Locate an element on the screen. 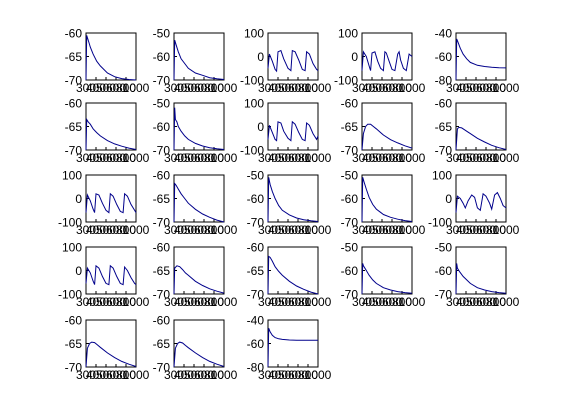 Image resolution: width=561 pixels, height=420 pixels. y-tick-label: -65 is located at coordinates (74, 344).